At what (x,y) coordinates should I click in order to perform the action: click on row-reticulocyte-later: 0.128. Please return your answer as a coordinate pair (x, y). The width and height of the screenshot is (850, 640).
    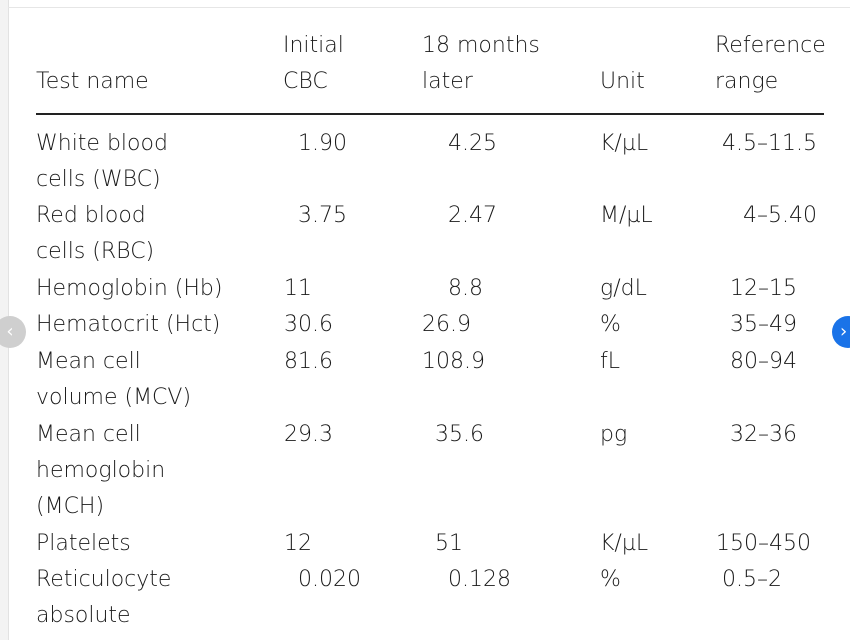
    Looking at the image, I should click on (479, 579).